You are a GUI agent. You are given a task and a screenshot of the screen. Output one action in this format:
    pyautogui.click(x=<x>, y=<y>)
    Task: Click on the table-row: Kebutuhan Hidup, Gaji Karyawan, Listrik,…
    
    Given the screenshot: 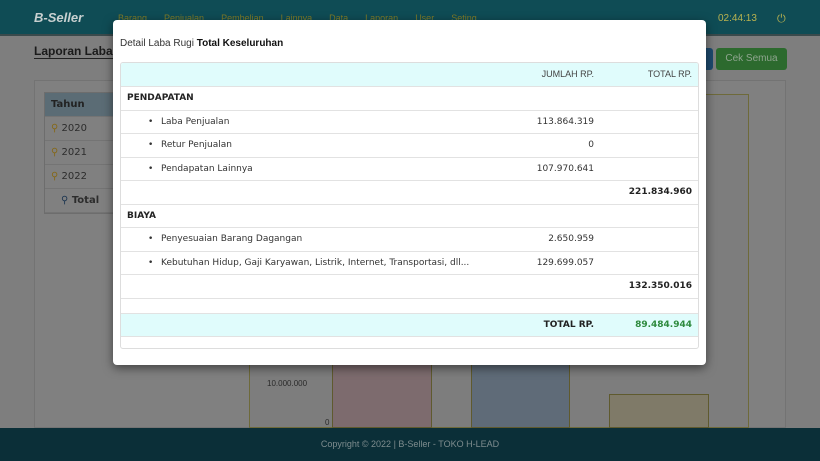 What is the action you would take?
    pyautogui.click(x=409, y=263)
    